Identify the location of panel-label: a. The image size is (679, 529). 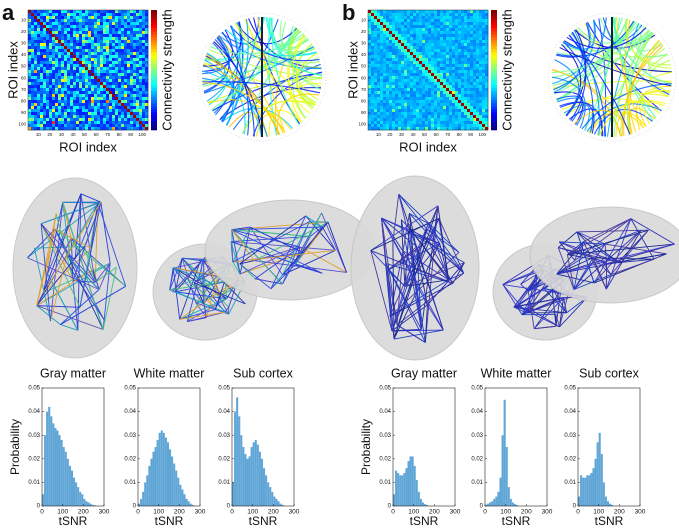
(8, 12).